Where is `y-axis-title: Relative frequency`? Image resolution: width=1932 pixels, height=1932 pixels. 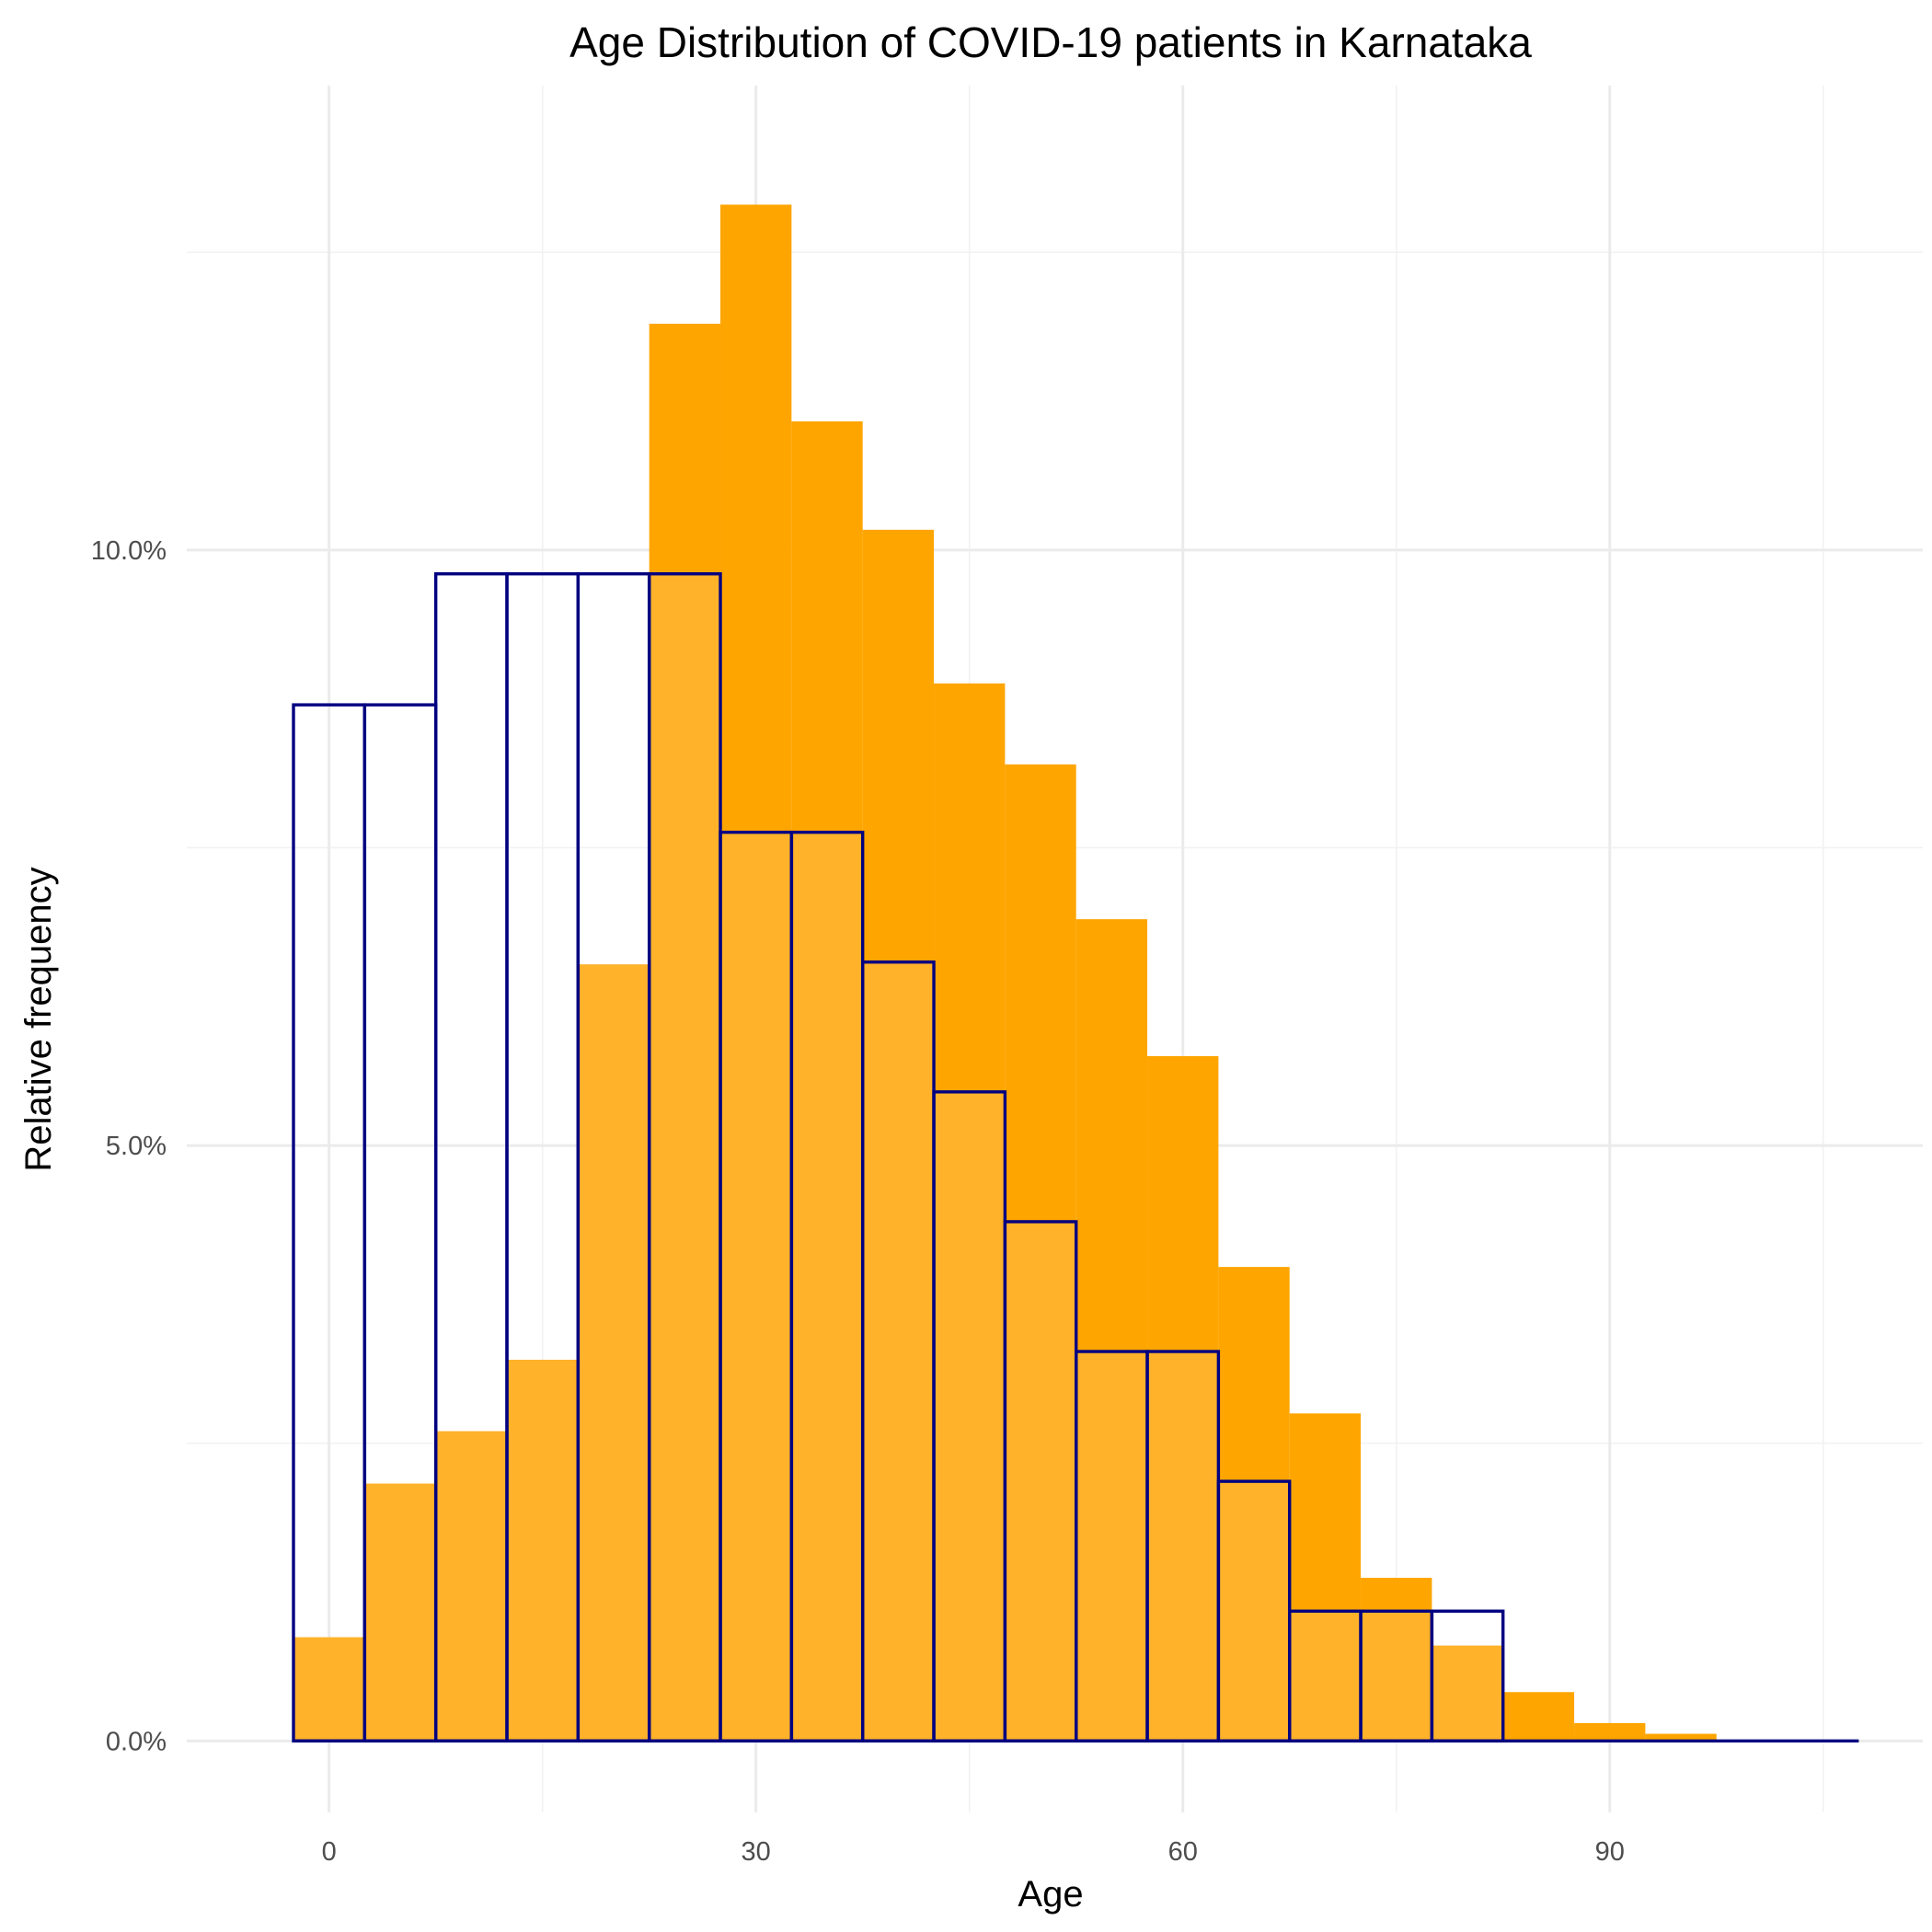
y-axis-title: Relative frequency is located at coordinates (38, 1019).